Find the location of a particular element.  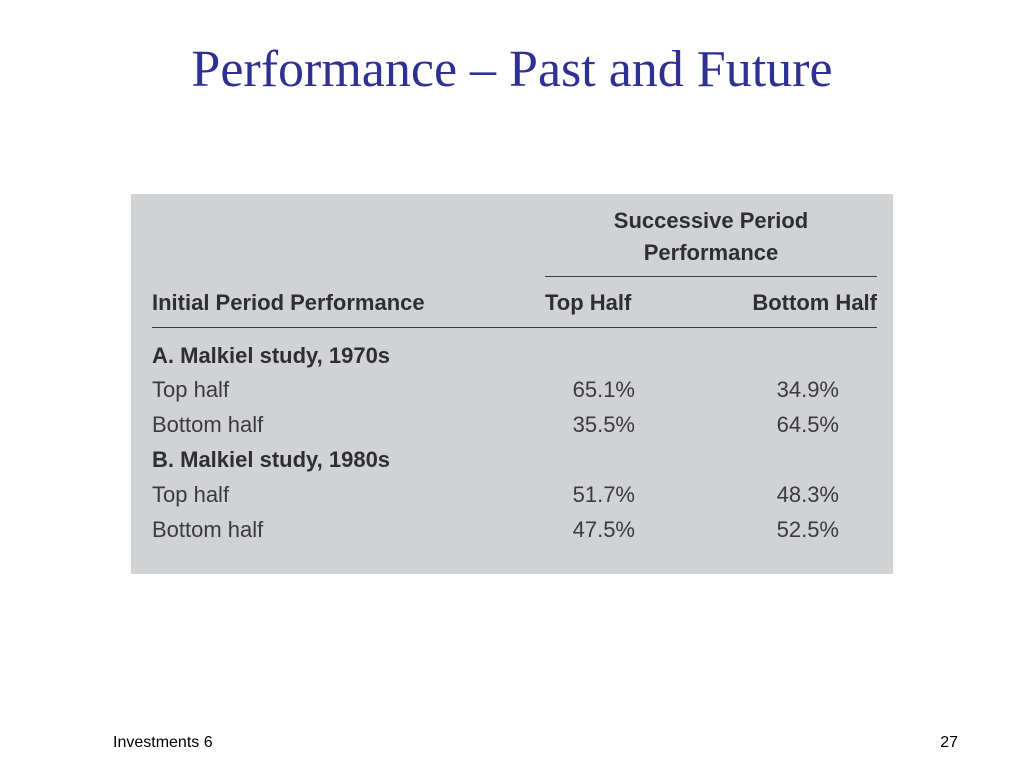

cell-top-half: 35.5% is located at coordinates (603, 424).